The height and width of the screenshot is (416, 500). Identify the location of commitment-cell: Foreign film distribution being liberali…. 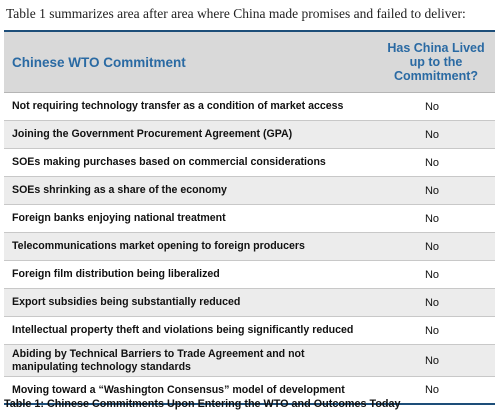
(116, 274).